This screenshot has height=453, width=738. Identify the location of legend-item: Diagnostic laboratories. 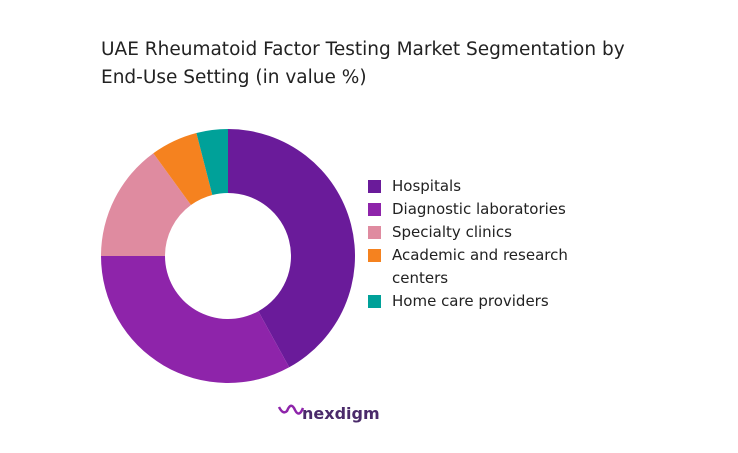
(486, 209).